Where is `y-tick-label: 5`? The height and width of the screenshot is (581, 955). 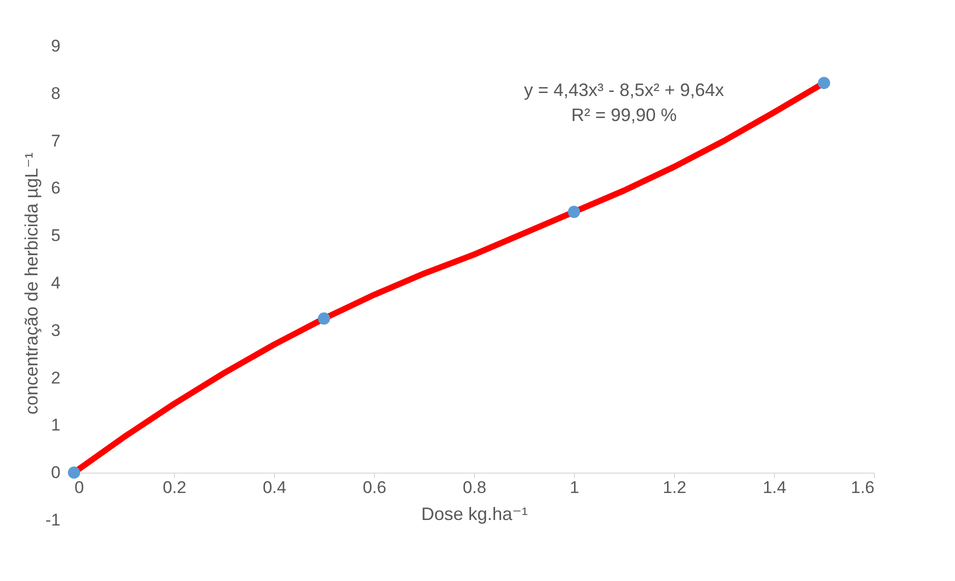 y-tick-label: 5 is located at coordinates (55, 236).